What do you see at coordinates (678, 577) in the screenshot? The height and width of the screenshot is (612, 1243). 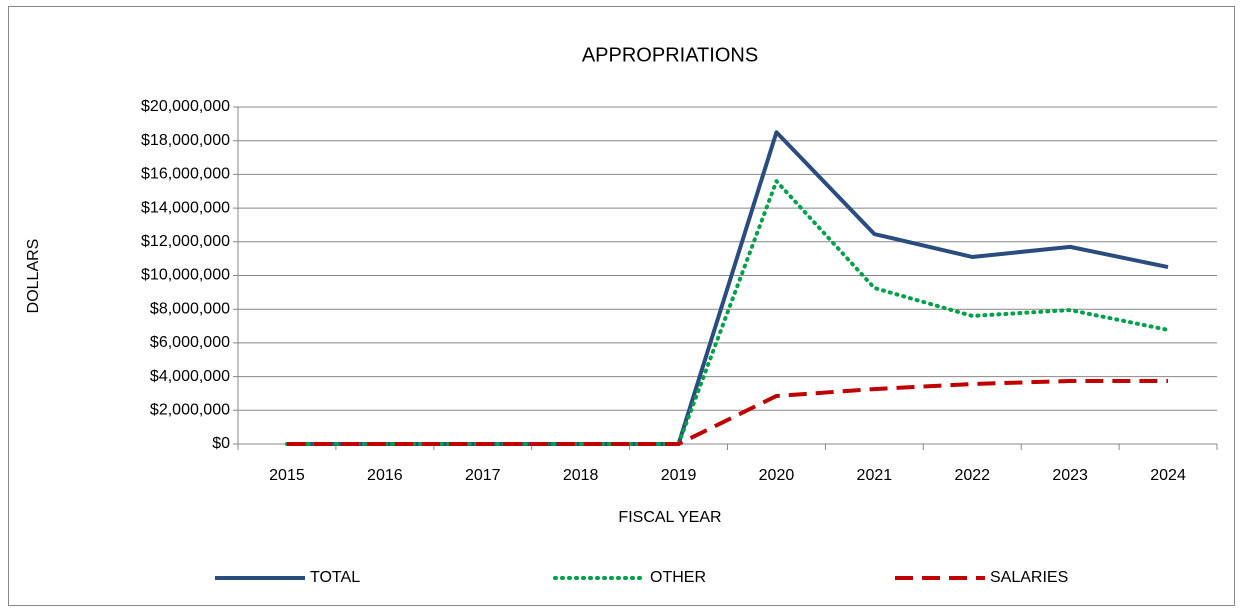 I see `legend-label: OTHER` at bounding box center [678, 577].